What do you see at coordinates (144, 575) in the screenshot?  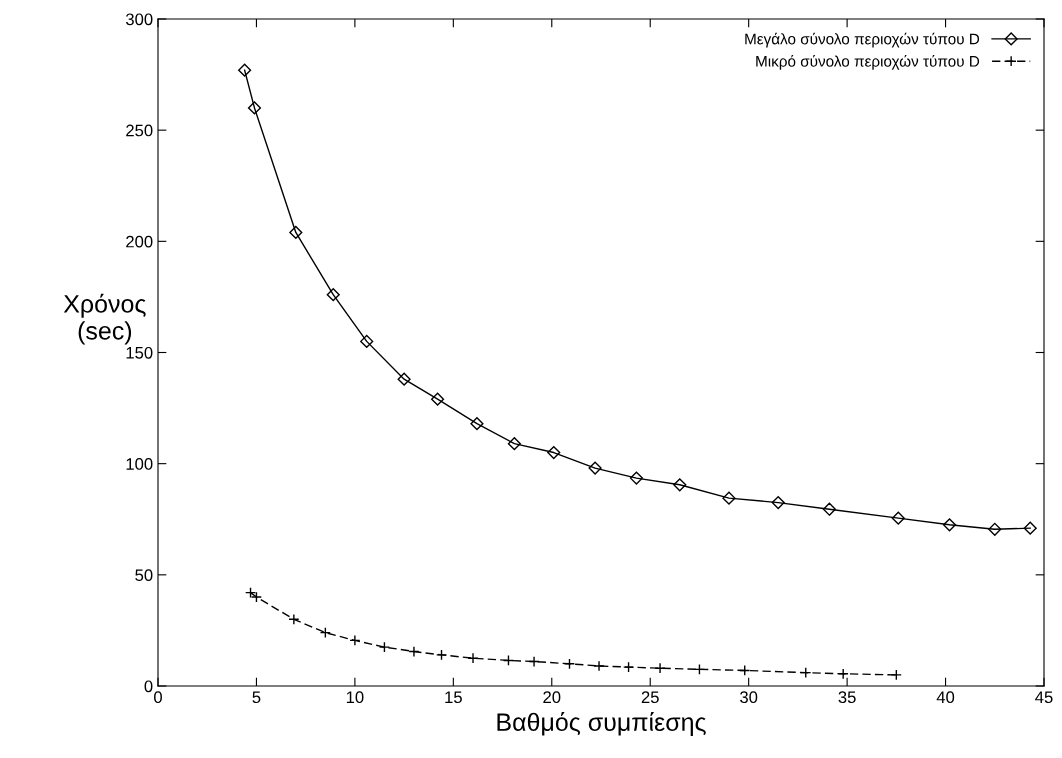 I see `y-tick-label: 50` at bounding box center [144, 575].